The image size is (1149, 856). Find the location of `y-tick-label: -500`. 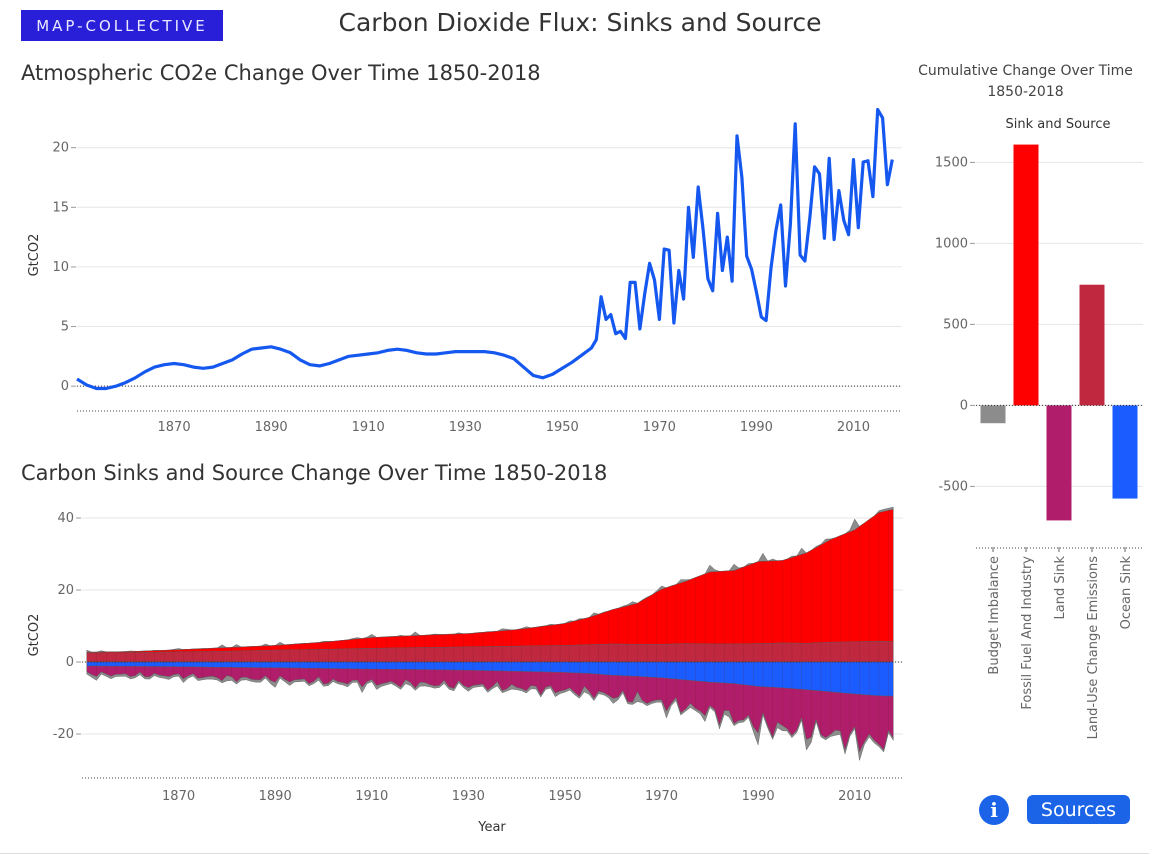

y-tick-label: -500 is located at coordinates (953, 486).